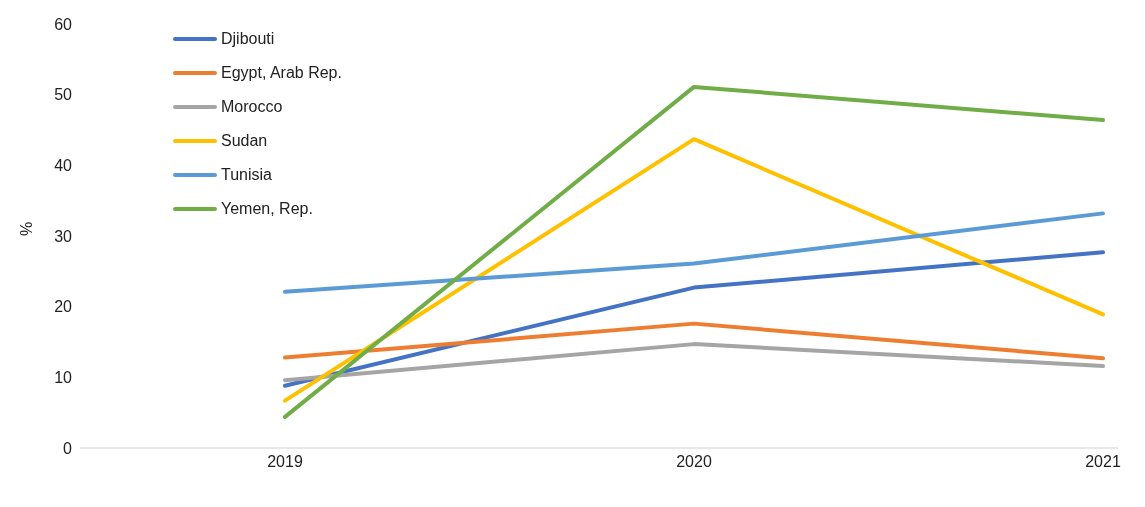 The height and width of the screenshot is (507, 1145). What do you see at coordinates (252, 107) in the screenshot?
I see `legend-label: Morocco` at bounding box center [252, 107].